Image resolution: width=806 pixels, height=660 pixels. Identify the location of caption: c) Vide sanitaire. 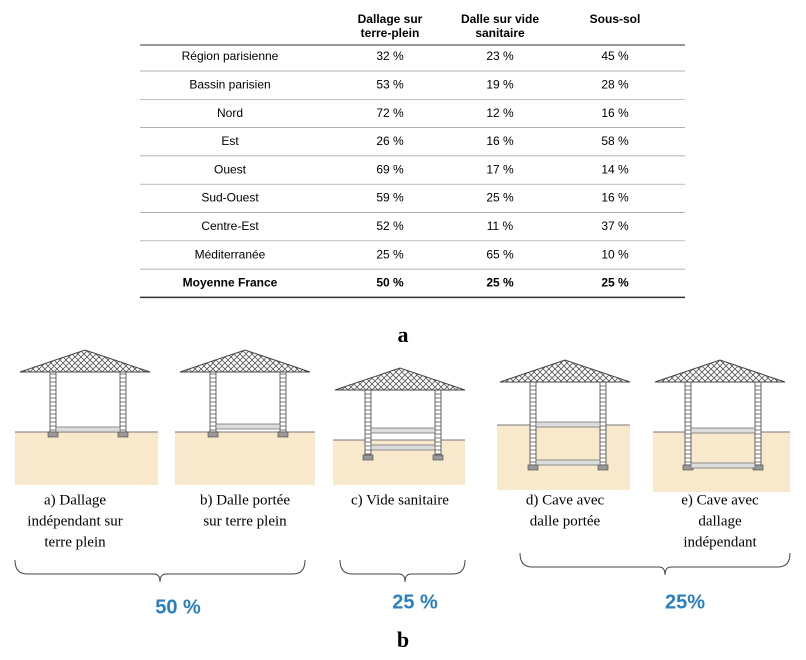
(400, 500).